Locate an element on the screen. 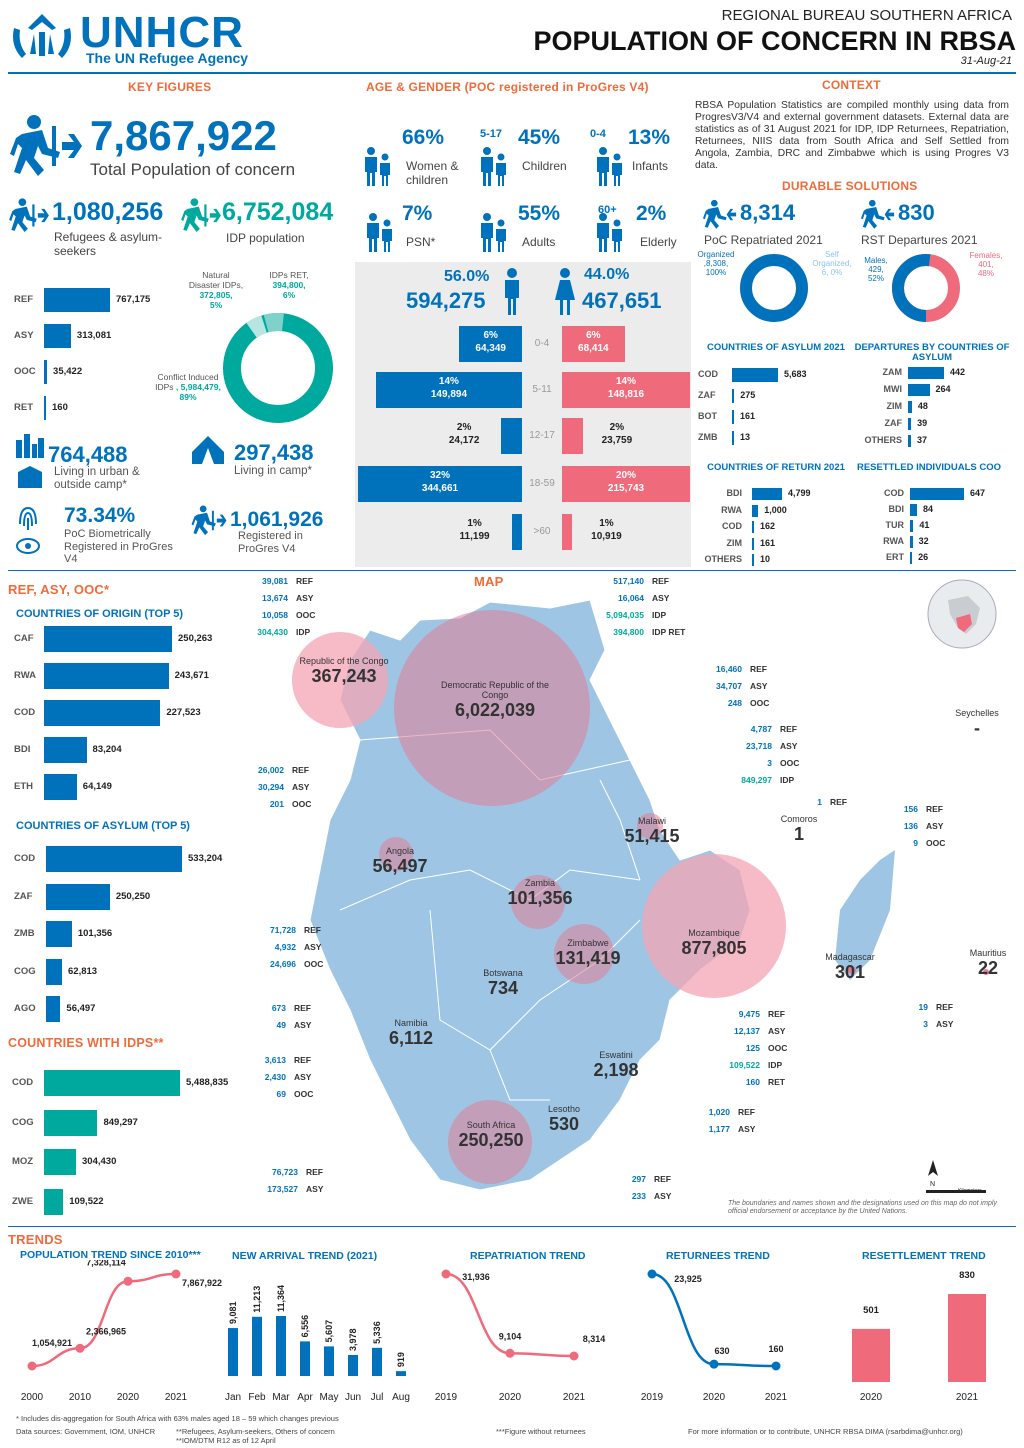 This screenshot has height=1448, width=1024. ctx-resettled-label: RWA is located at coordinates (893, 541).